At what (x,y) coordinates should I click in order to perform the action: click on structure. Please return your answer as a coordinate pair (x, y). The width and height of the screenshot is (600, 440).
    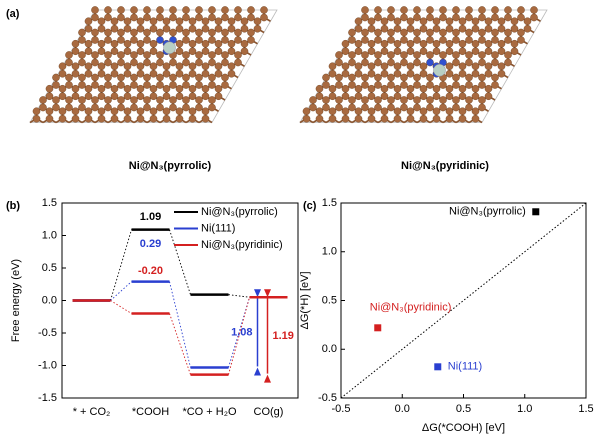
    Looking at the image, I should click on (423, 65).